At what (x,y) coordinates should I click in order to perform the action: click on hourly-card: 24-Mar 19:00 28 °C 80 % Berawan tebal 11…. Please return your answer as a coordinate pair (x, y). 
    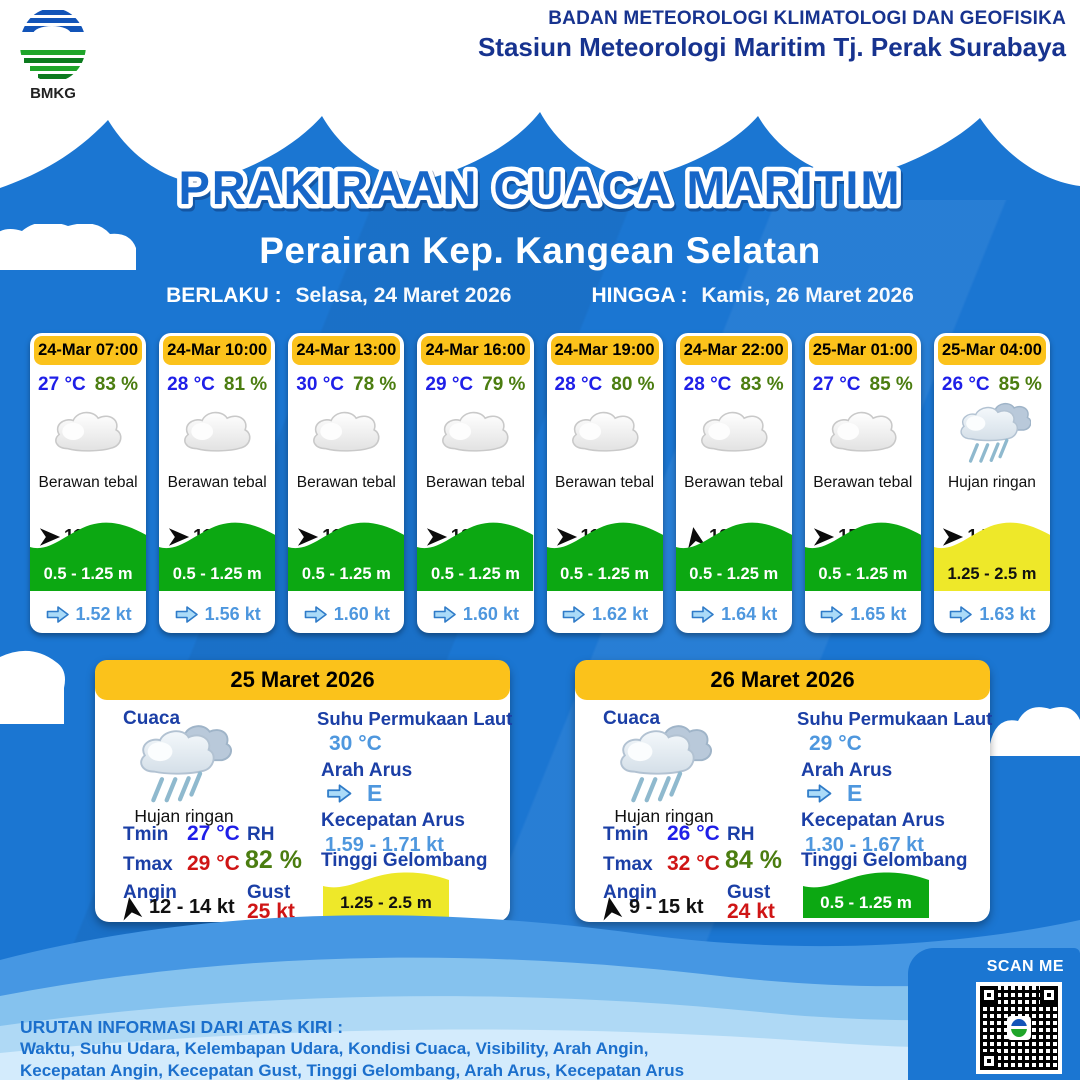
    Looking at the image, I should click on (604, 483).